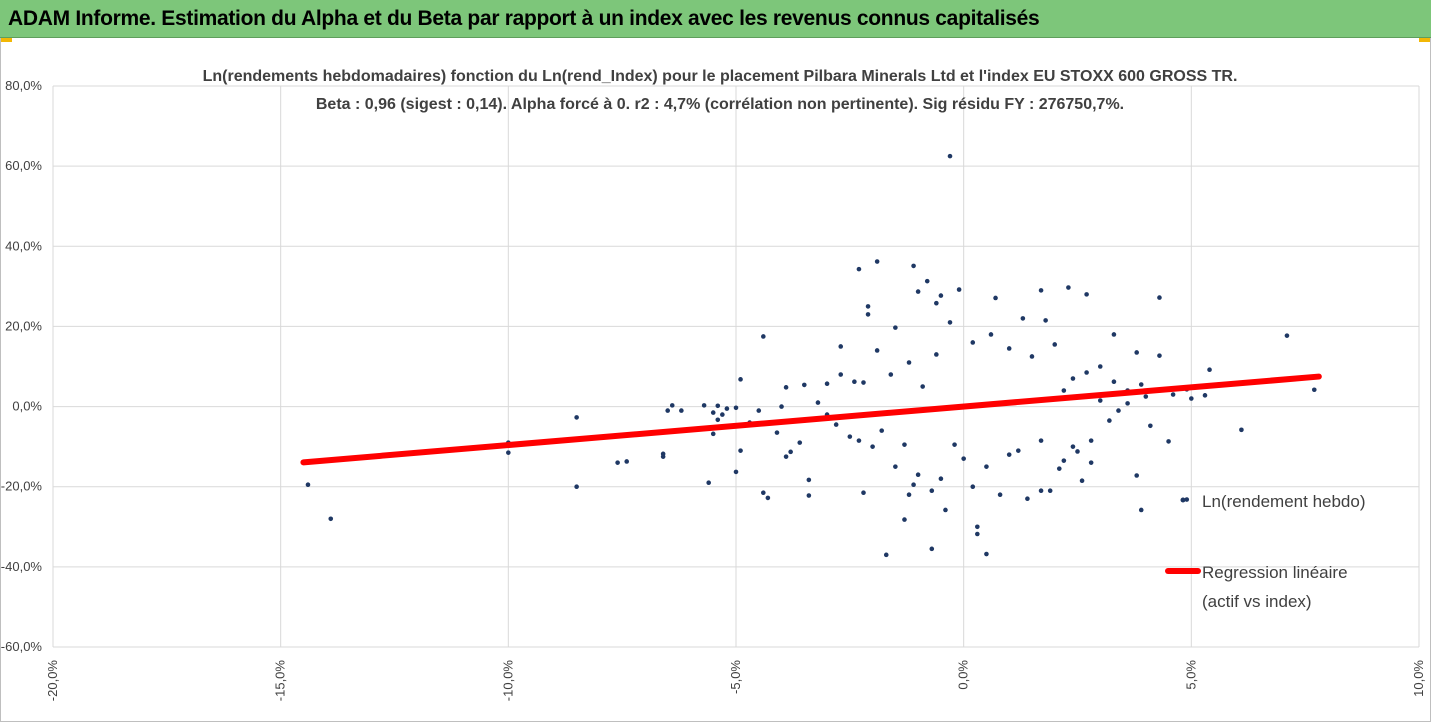 The height and width of the screenshot is (722, 1431). What do you see at coordinates (23, 325) in the screenshot?
I see `y-tick-label: 20,0%` at bounding box center [23, 325].